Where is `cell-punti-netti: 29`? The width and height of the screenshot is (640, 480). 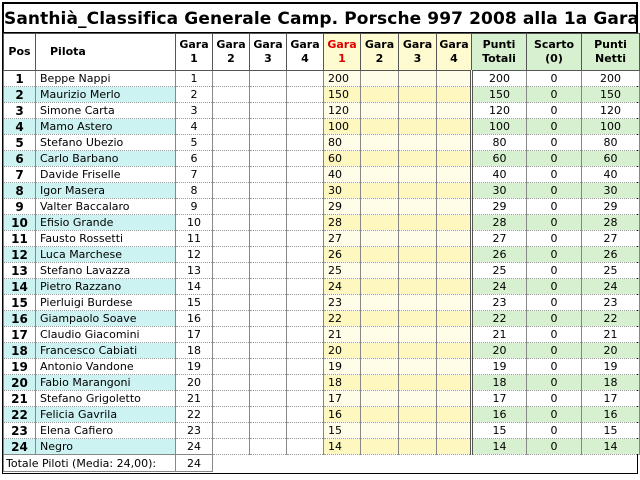
cell-punti-netti: 29 is located at coordinates (610, 206).